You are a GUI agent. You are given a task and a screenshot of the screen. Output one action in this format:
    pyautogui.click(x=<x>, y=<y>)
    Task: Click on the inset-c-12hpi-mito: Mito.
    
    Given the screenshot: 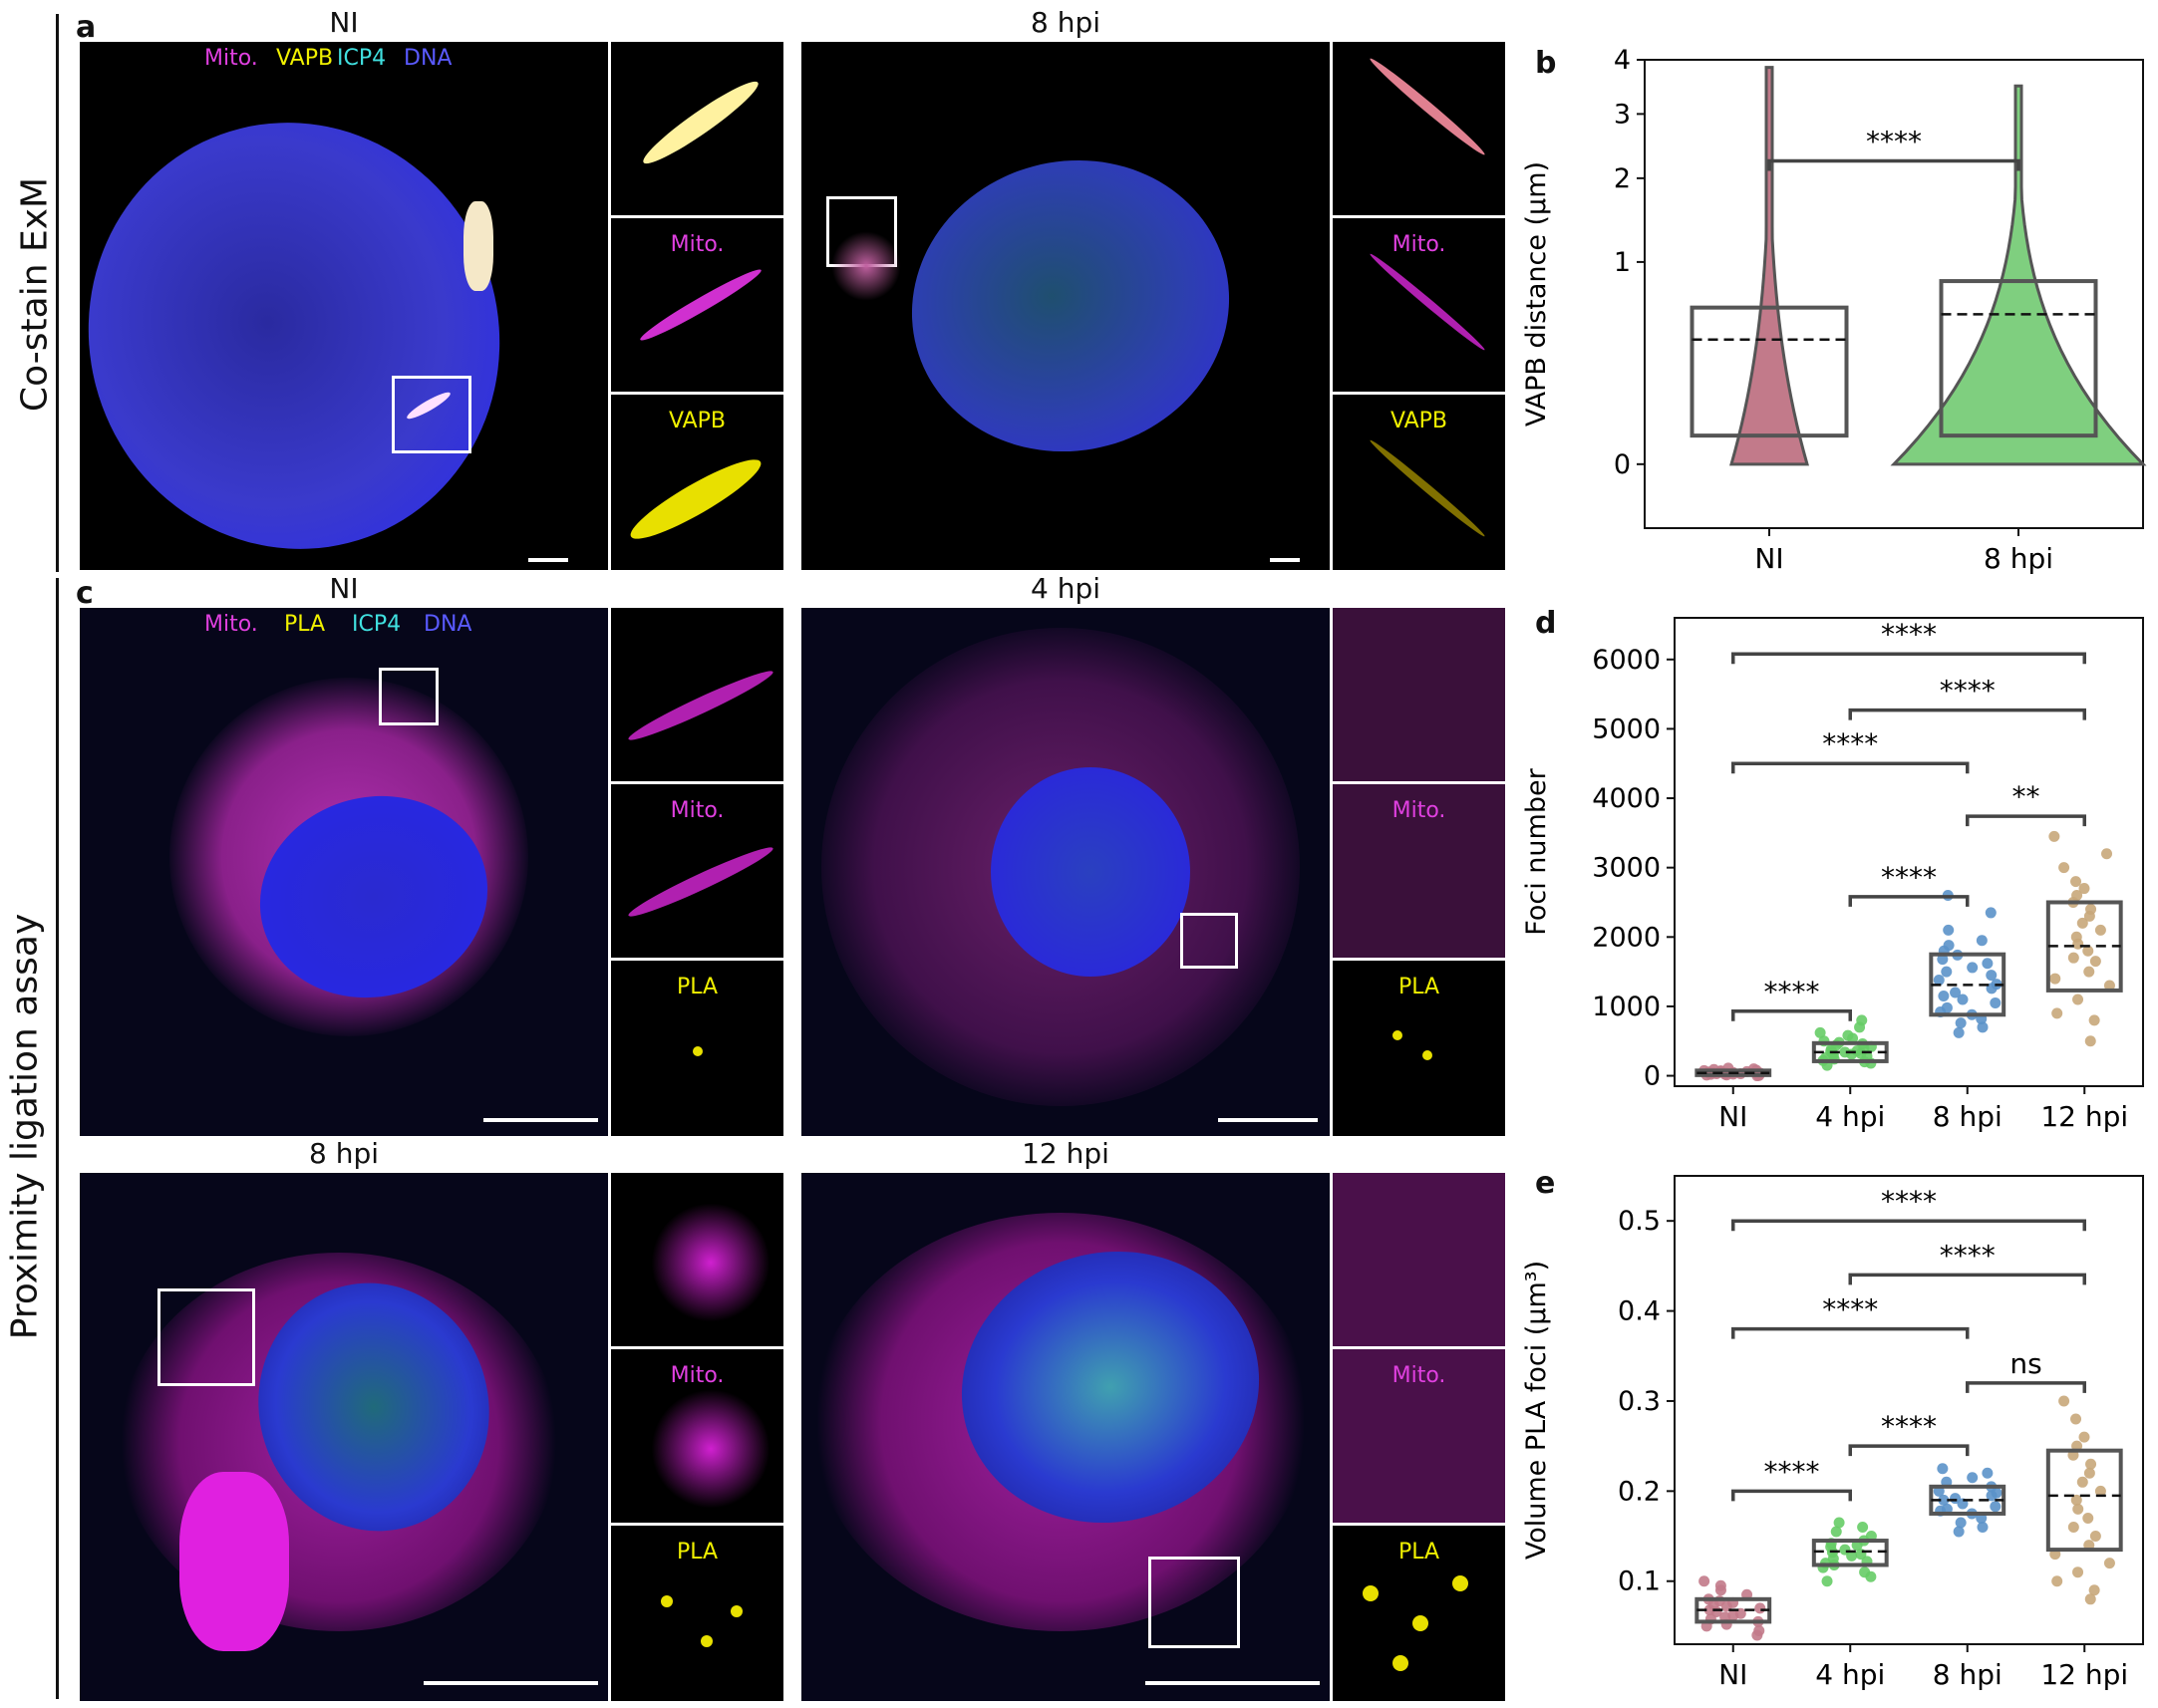 What is the action you would take?
    pyautogui.click(x=1419, y=1436)
    